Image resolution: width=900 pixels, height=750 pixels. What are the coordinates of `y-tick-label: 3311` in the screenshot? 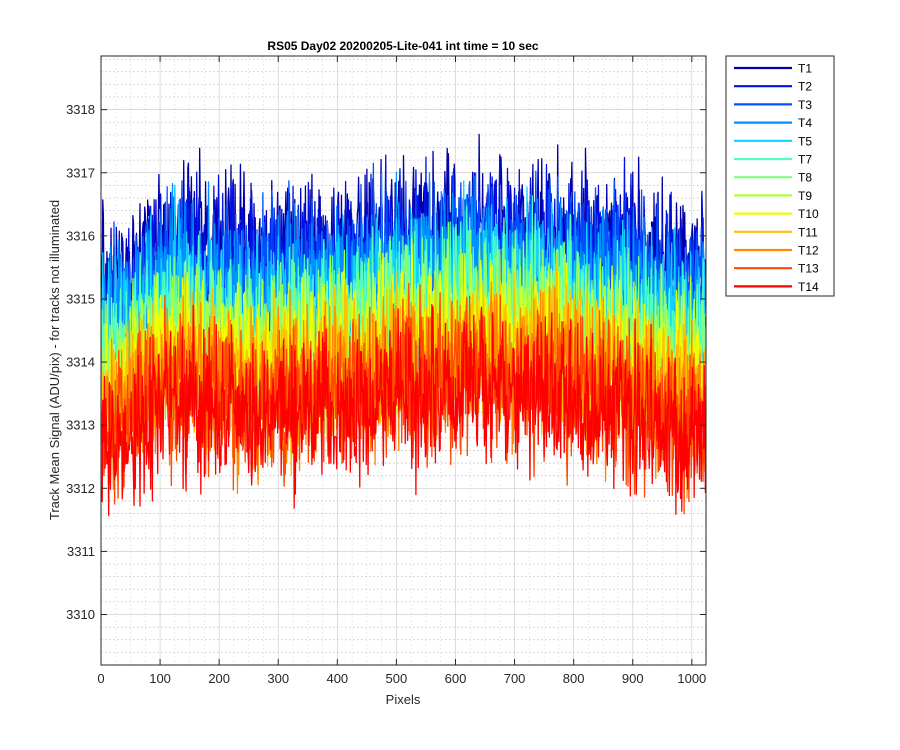 It's located at (81, 551).